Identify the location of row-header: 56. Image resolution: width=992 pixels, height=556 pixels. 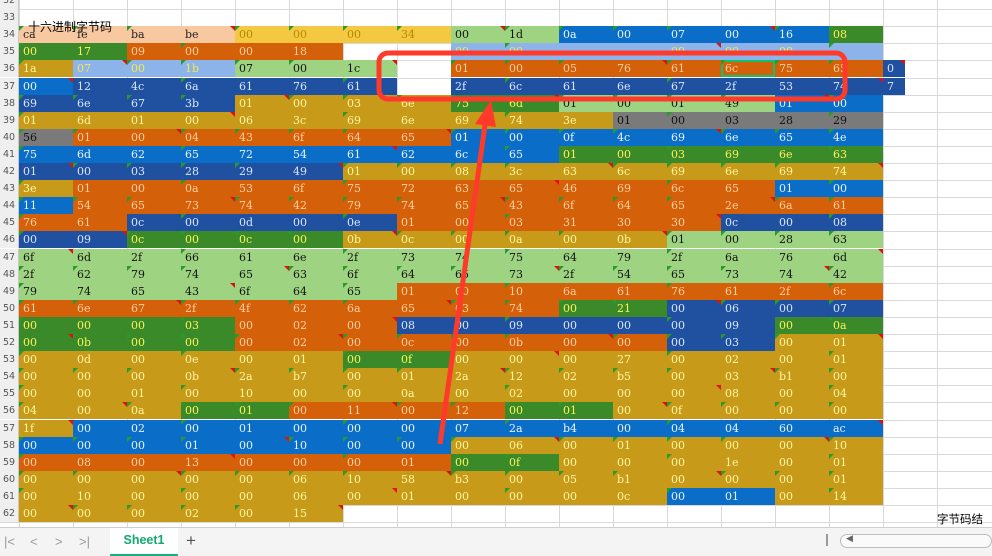
(9, 411).